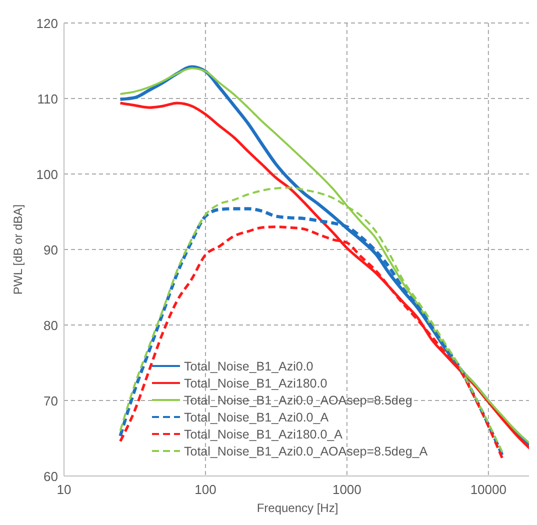 The image size is (537, 525). Describe the element at coordinates (249, 367) in the screenshot. I see `legend-label: Total_Noise_B1_Azi0.0` at that location.